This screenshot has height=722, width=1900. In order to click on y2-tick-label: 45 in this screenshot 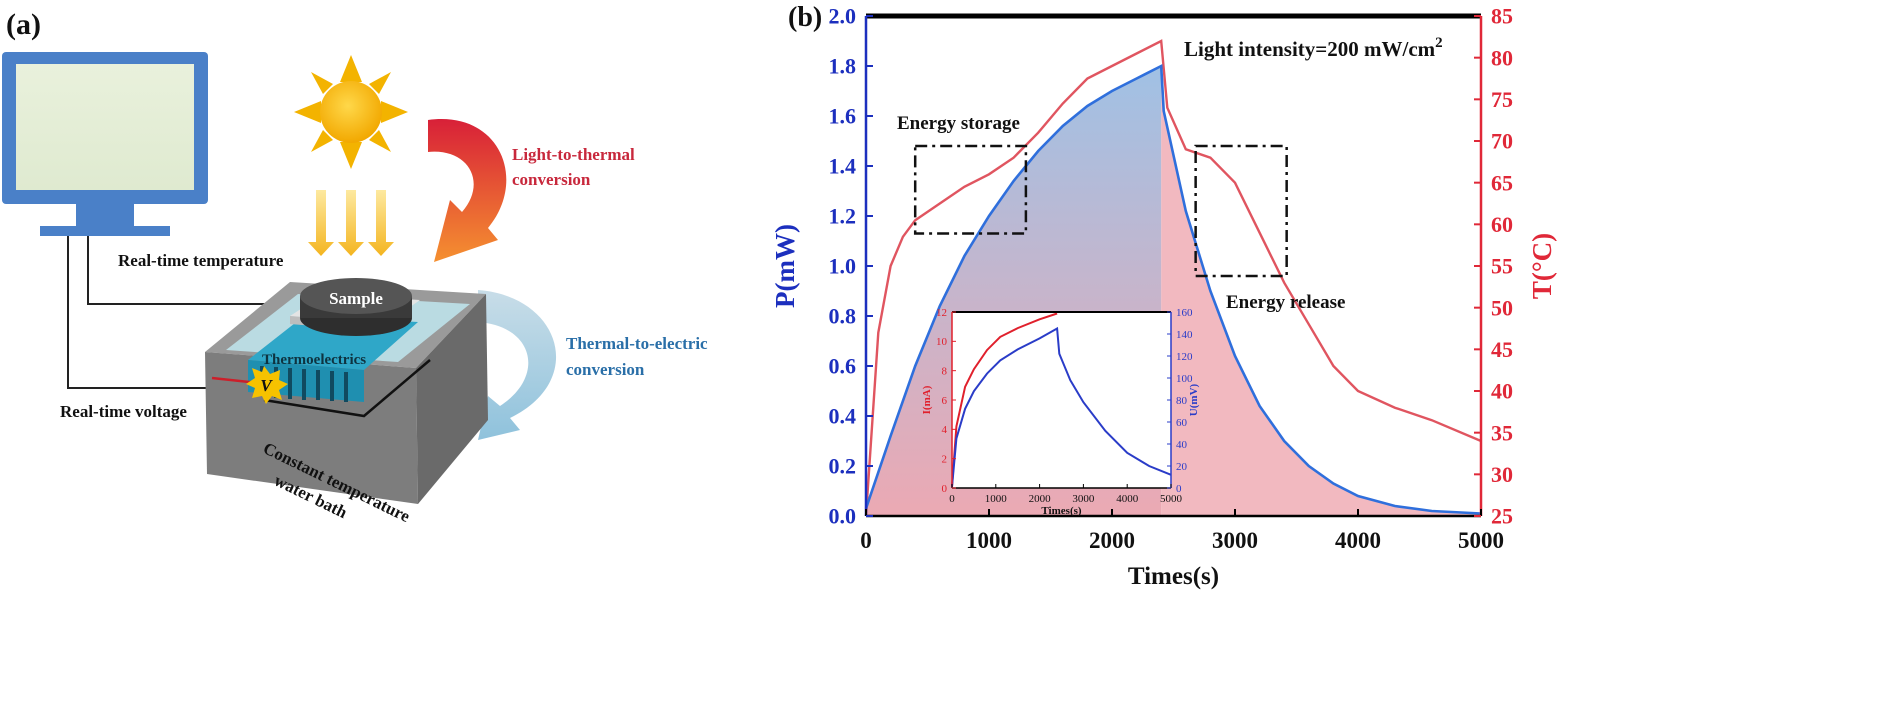, I will do `click(1502, 349)`.